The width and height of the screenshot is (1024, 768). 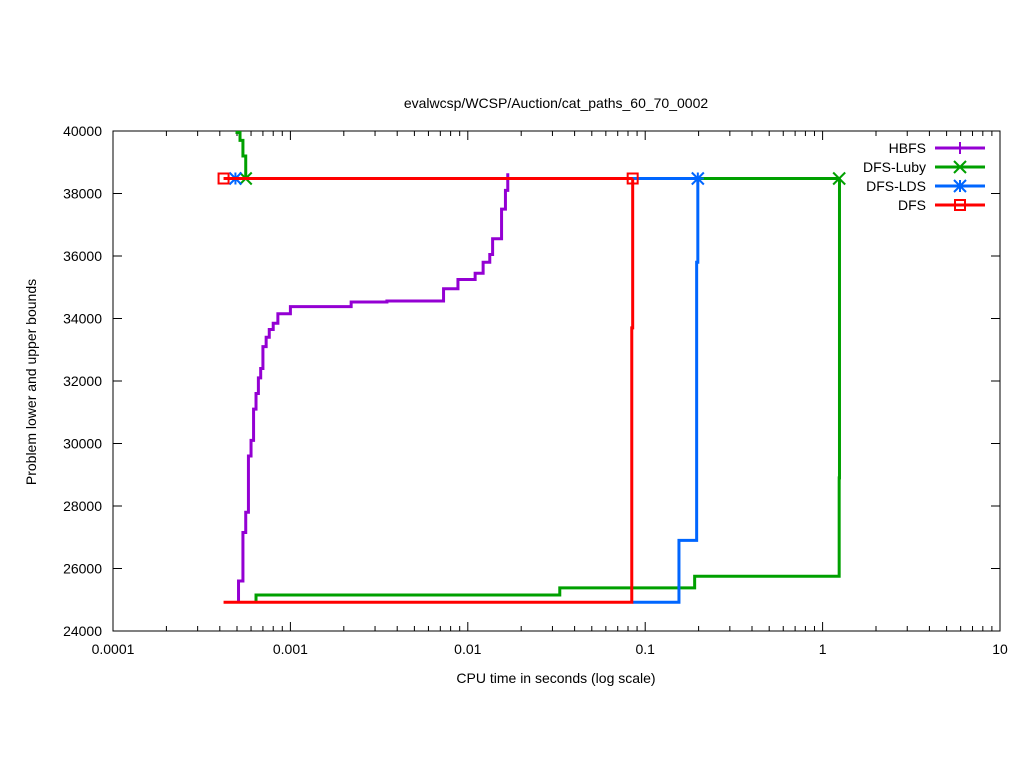 What do you see at coordinates (839, 178) in the screenshot?
I see `dfs-luby-marker` at bounding box center [839, 178].